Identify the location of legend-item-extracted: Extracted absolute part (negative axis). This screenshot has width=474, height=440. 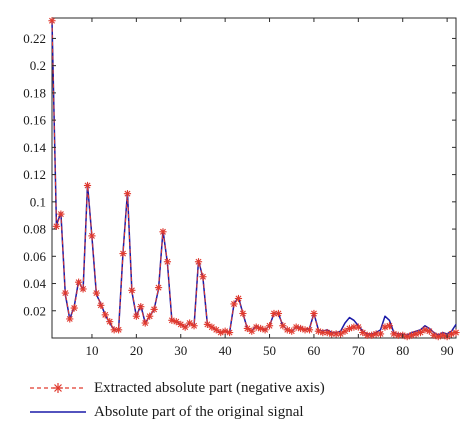
(243, 388).